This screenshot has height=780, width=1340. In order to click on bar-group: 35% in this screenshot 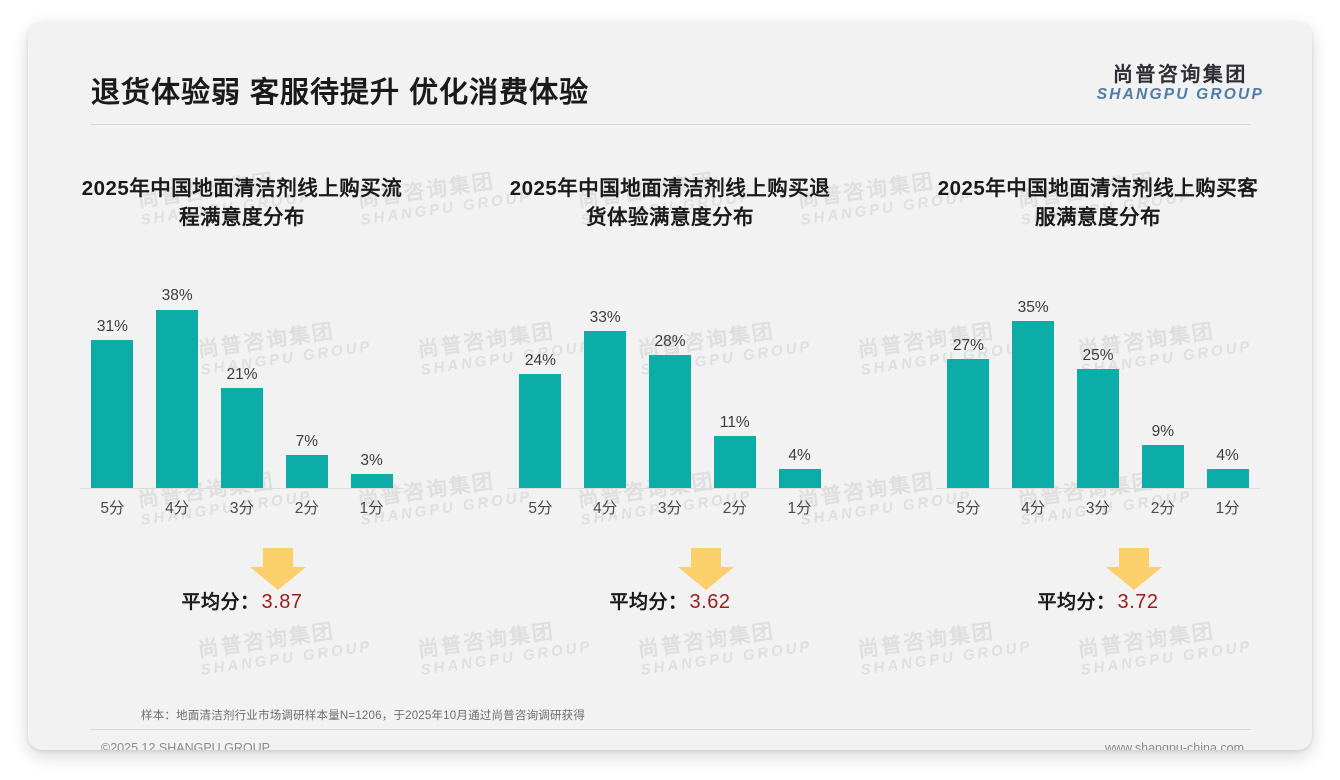, I will do `click(1033, 388)`.